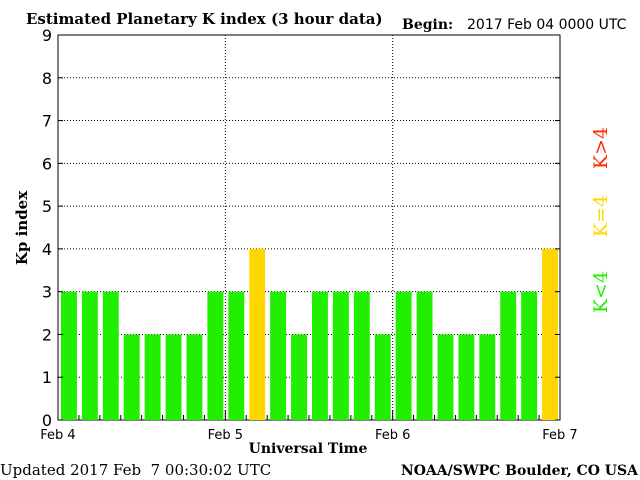 The height and width of the screenshot is (480, 640). What do you see at coordinates (57, 435) in the screenshot?
I see `x-tick-label: Feb 4` at bounding box center [57, 435].